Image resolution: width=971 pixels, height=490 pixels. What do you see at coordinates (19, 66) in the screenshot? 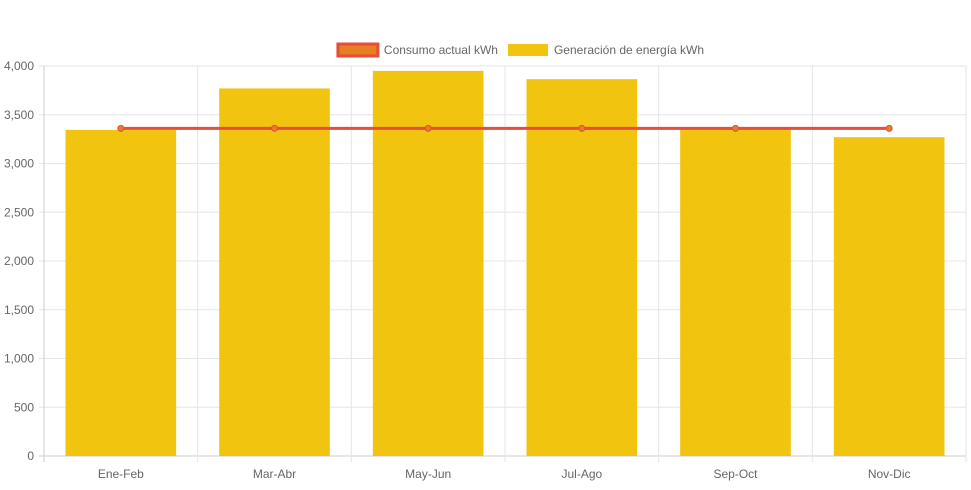
I see `y-tick-label: 4,000` at bounding box center [19, 66].